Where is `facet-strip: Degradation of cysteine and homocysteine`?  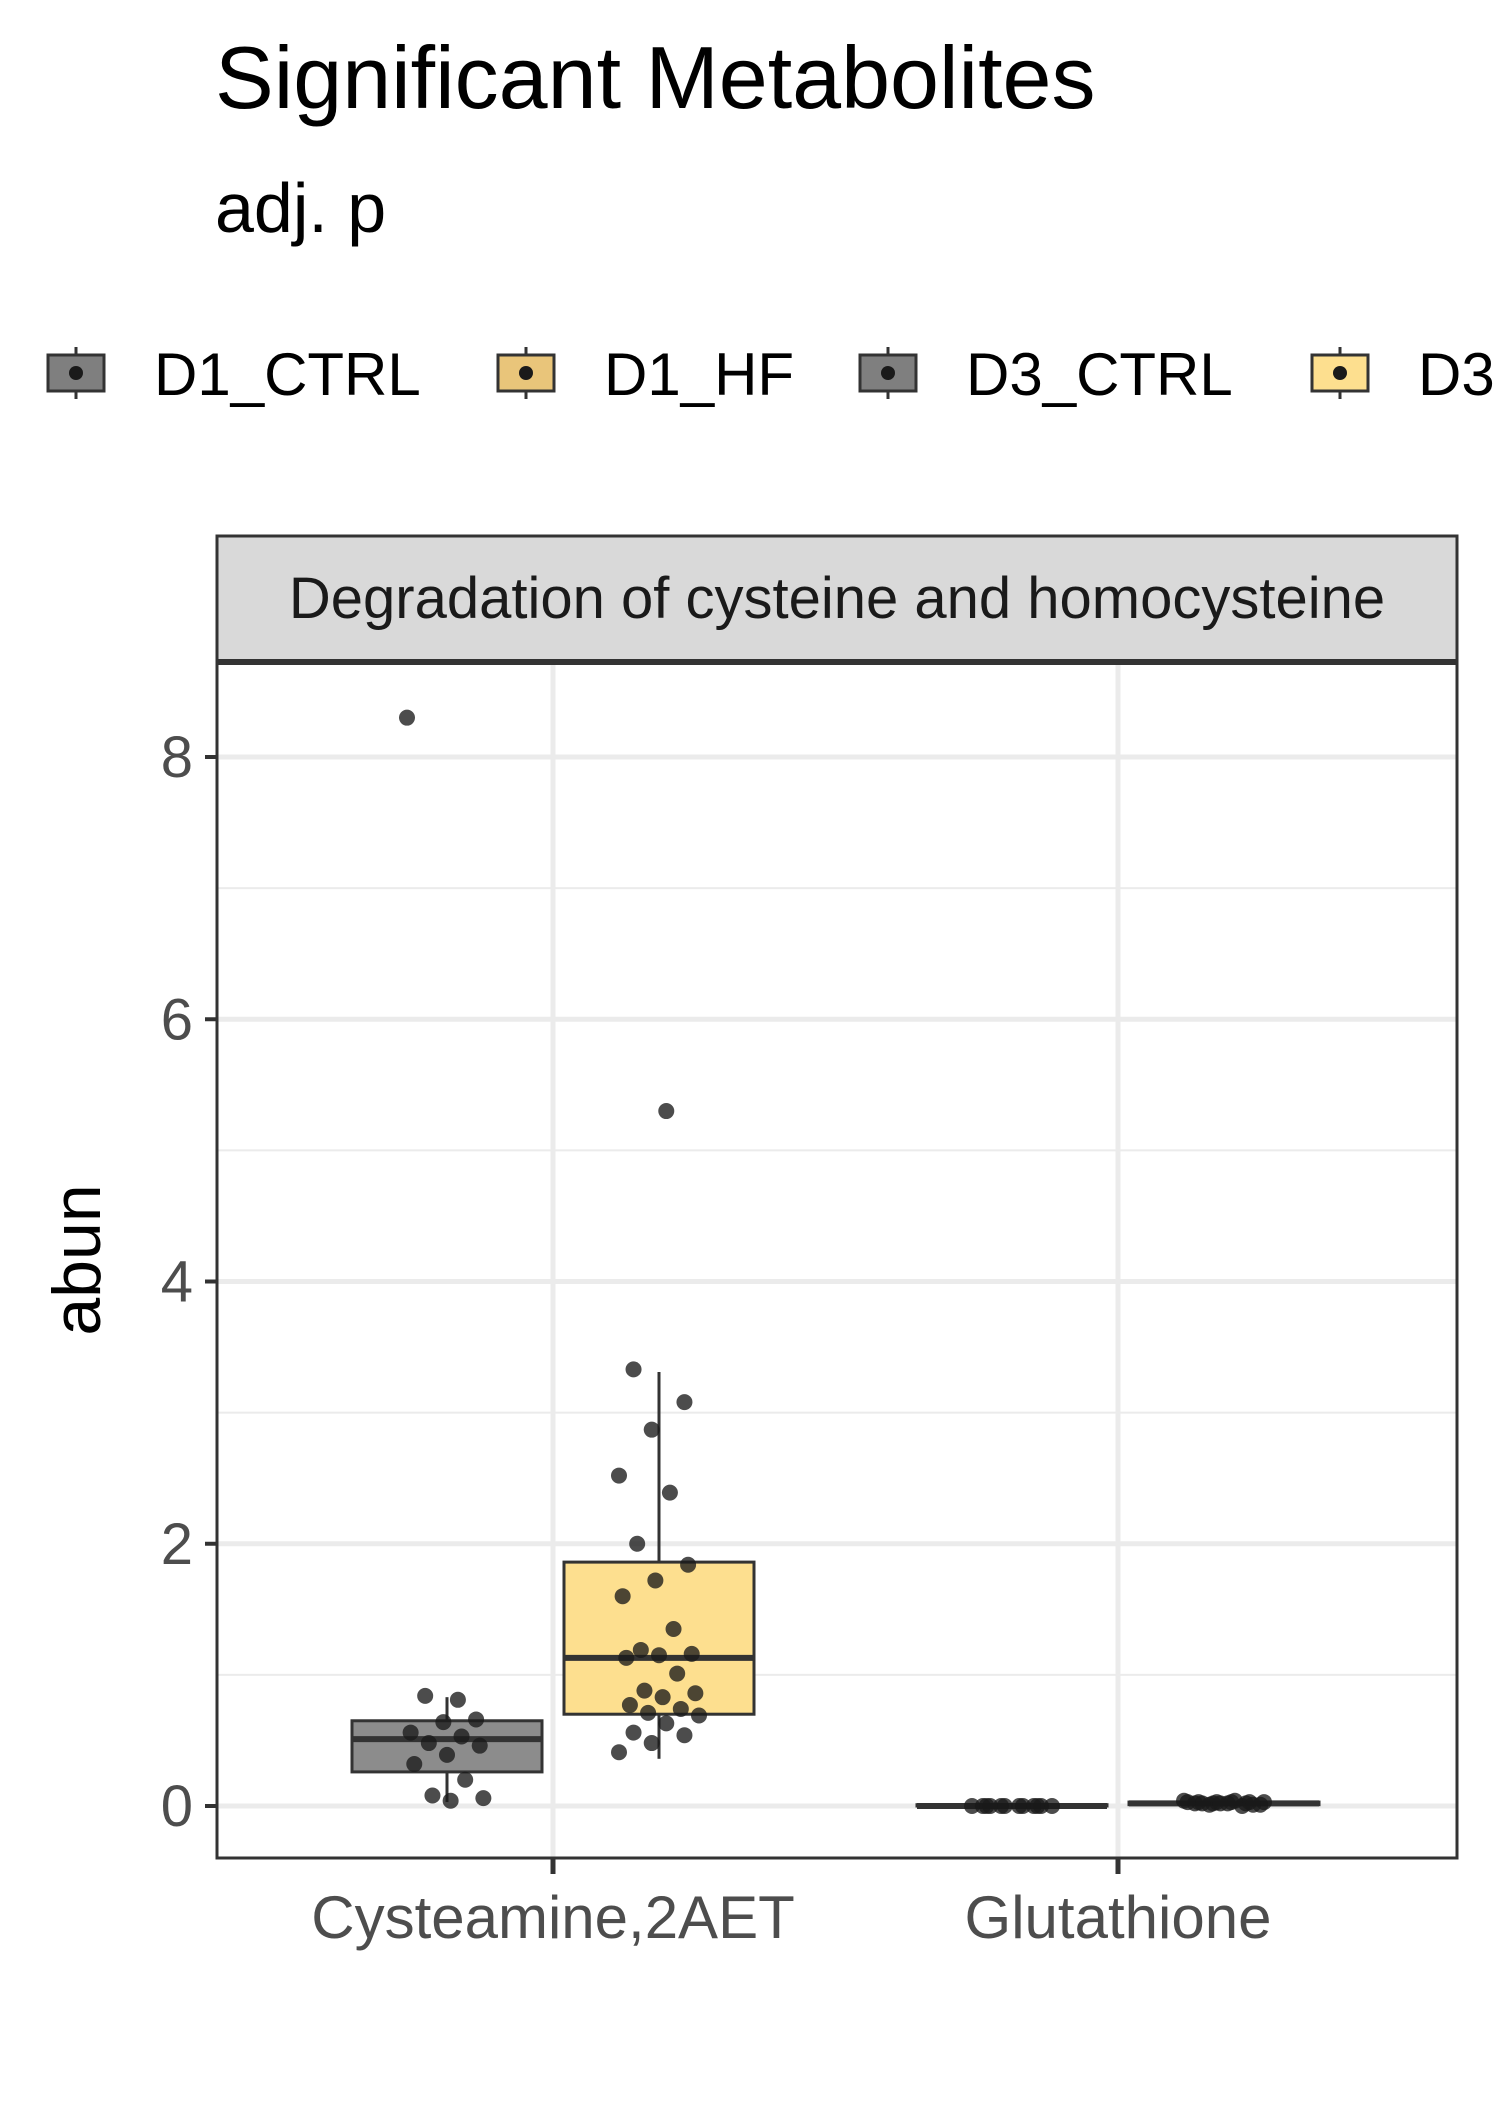 facet-strip: Degradation of cysteine and homocysteine is located at coordinates (837, 599).